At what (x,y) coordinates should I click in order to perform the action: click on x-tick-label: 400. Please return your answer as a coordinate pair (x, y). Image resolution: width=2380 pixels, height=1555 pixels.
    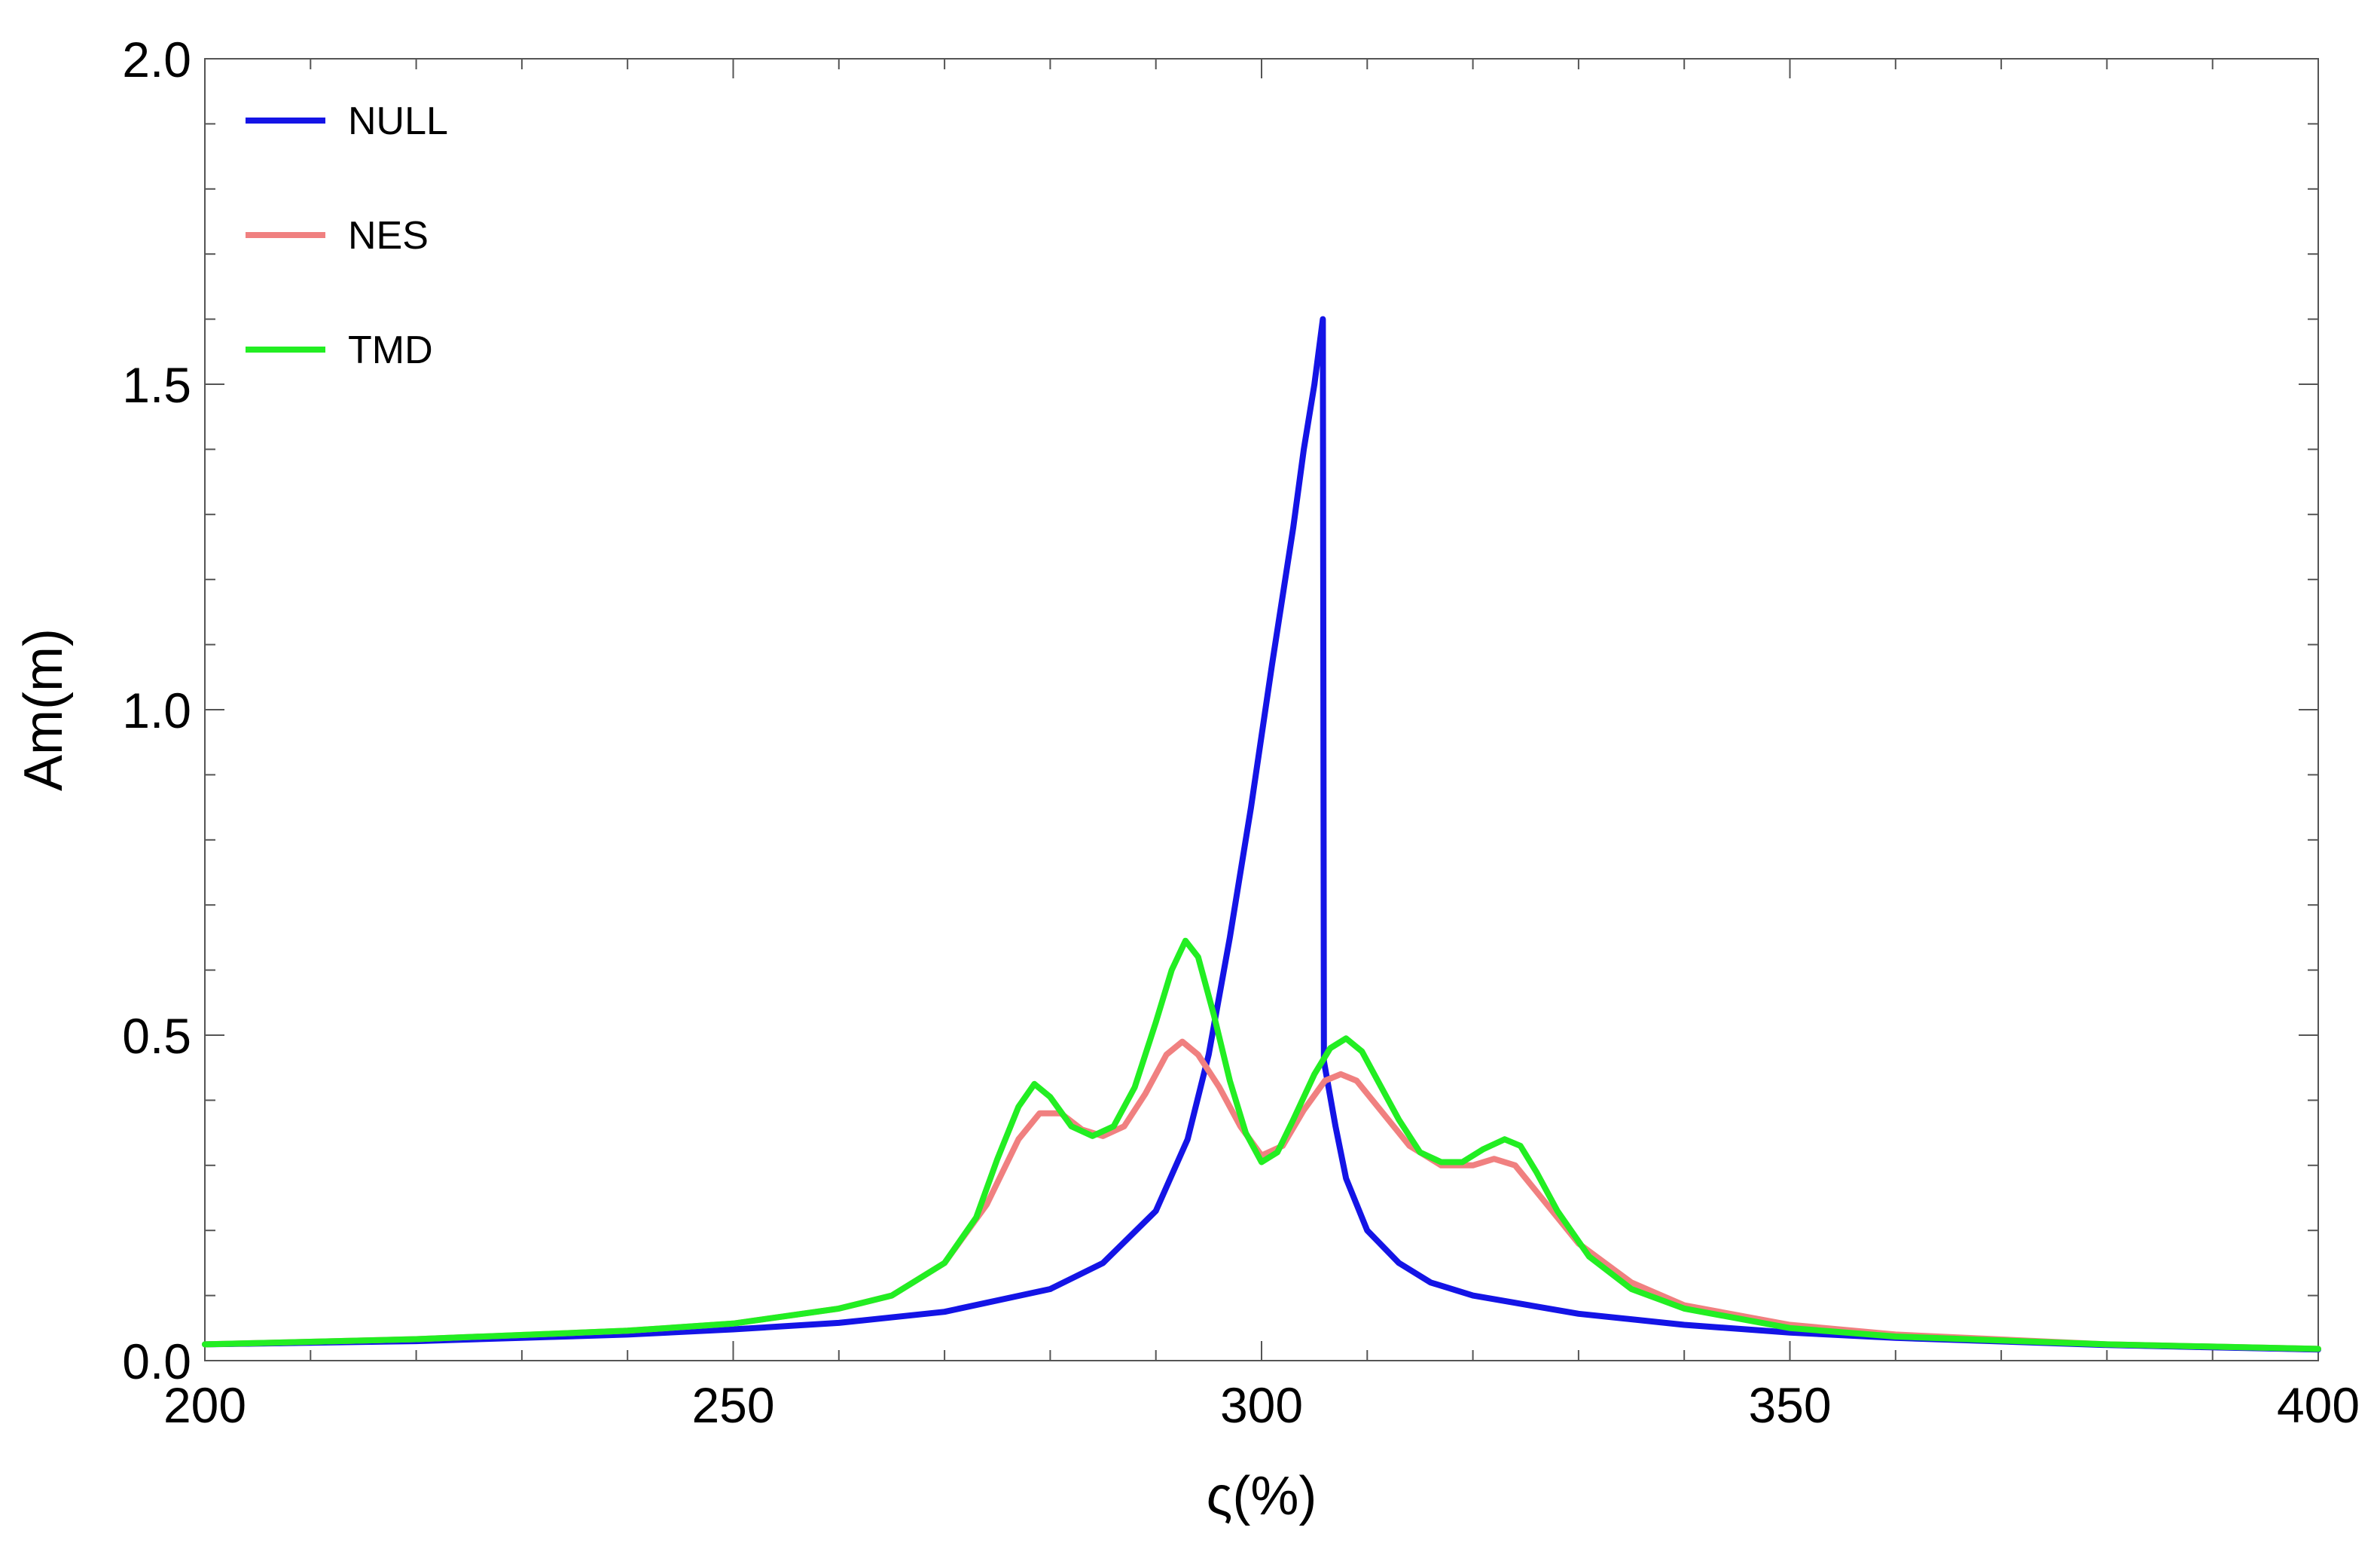
    Looking at the image, I should click on (2318, 1405).